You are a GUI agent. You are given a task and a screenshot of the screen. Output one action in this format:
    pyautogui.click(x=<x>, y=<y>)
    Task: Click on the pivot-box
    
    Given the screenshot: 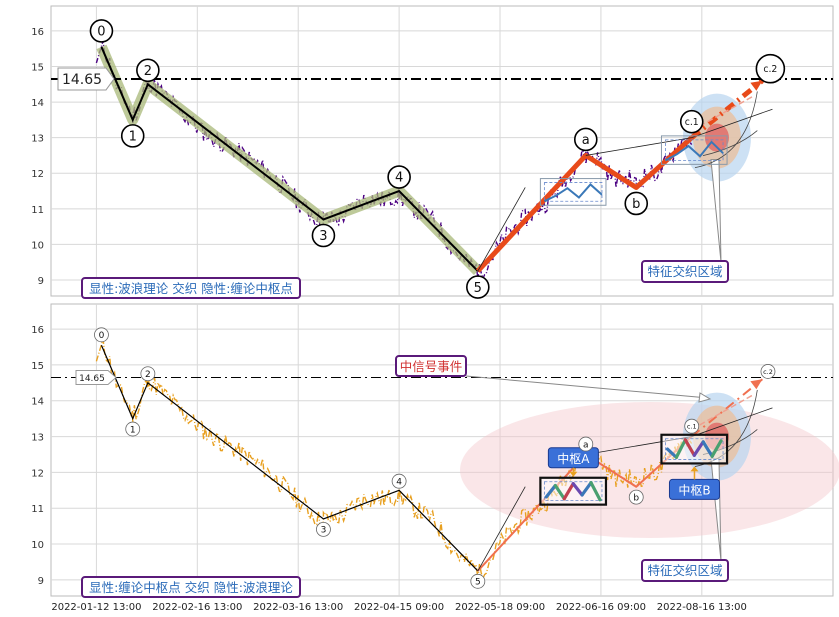 What is the action you would take?
    pyautogui.click(x=694, y=449)
    